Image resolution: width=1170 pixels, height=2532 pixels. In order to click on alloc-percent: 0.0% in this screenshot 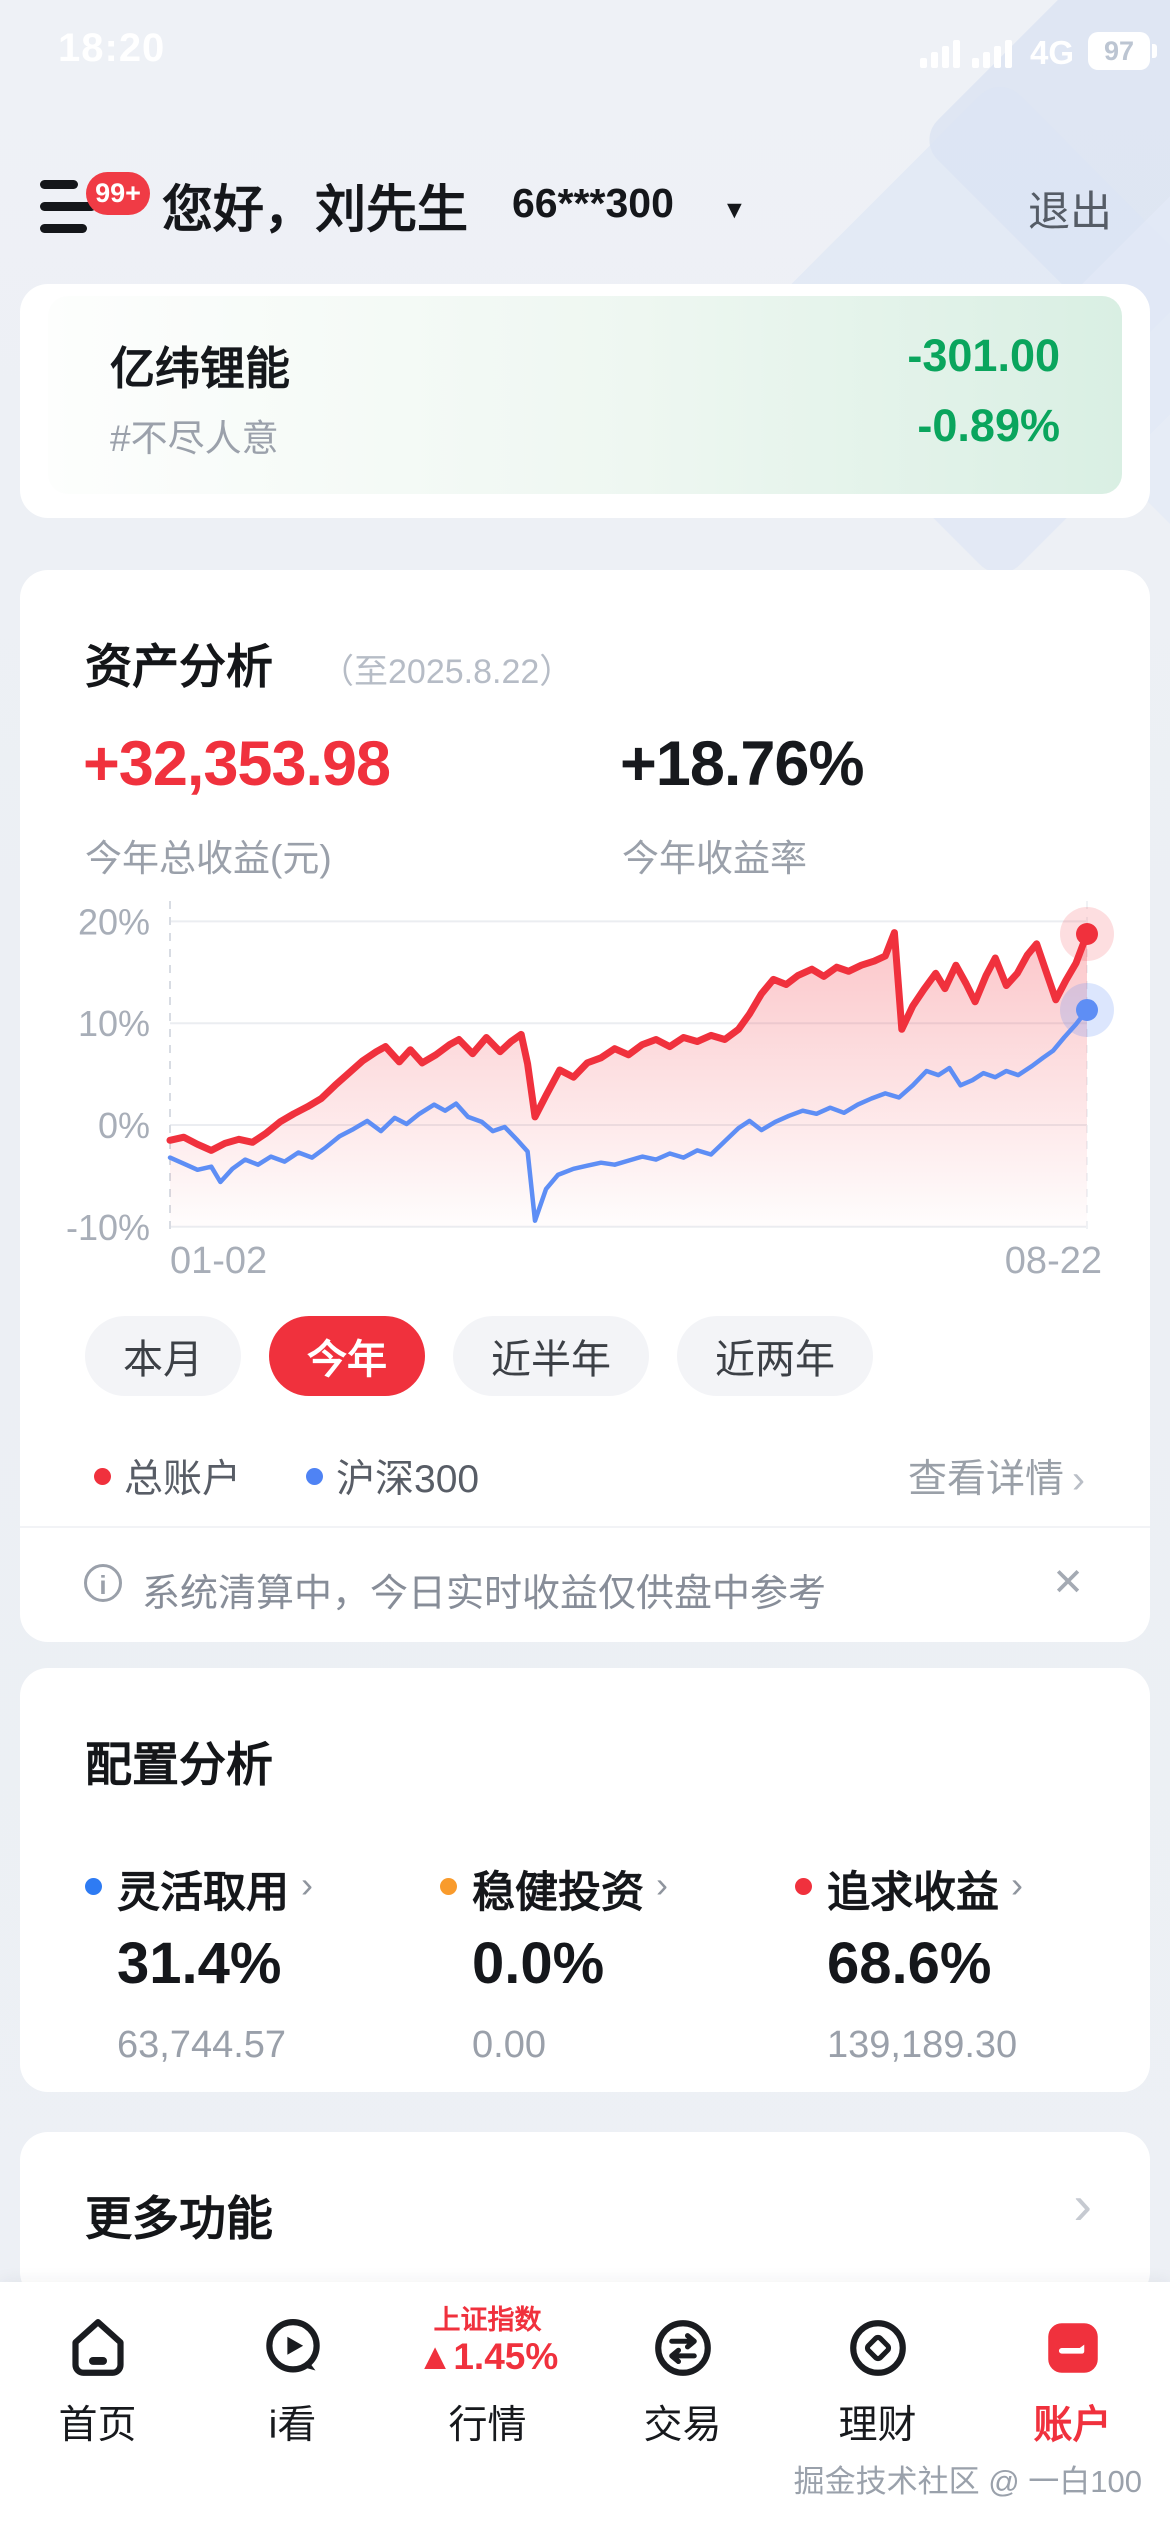, I will do `click(538, 1963)`.